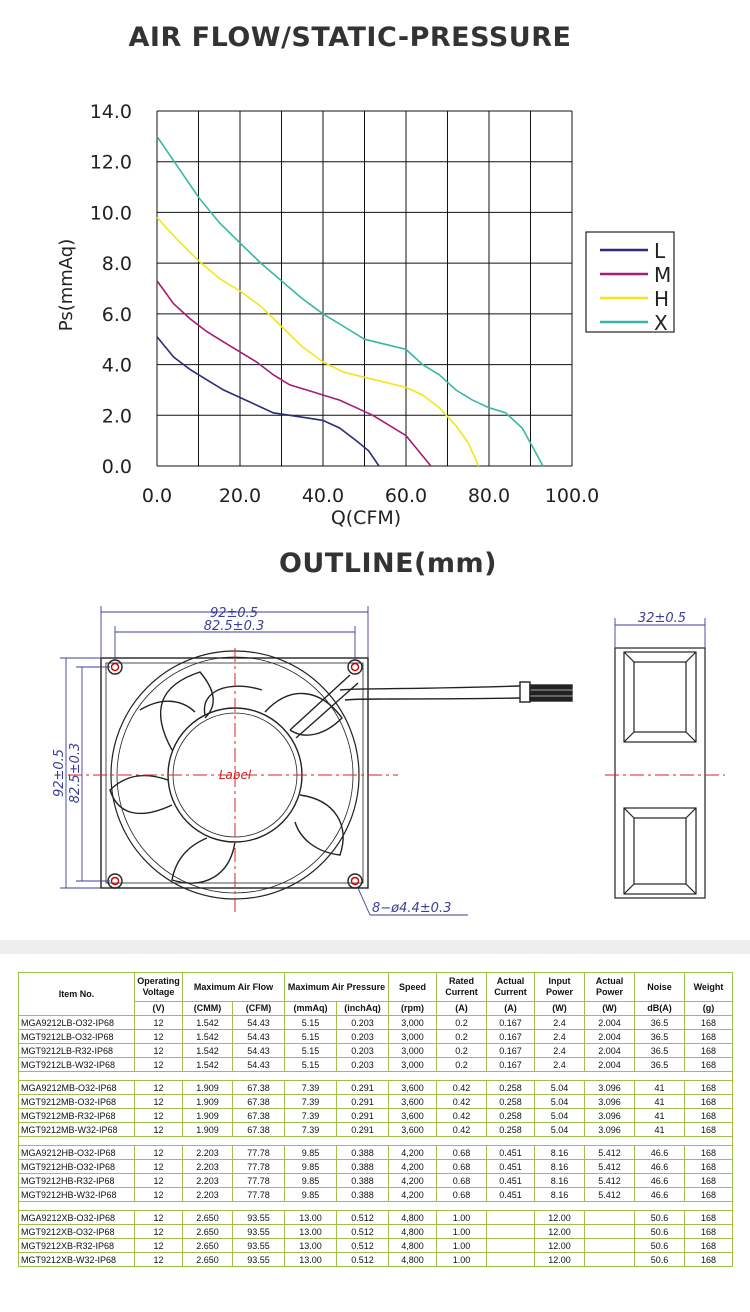 The height and width of the screenshot is (1312, 750). Describe the element at coordinates (258, 1231) in the screenshot. I see `value-cell: 93.55` at that location.